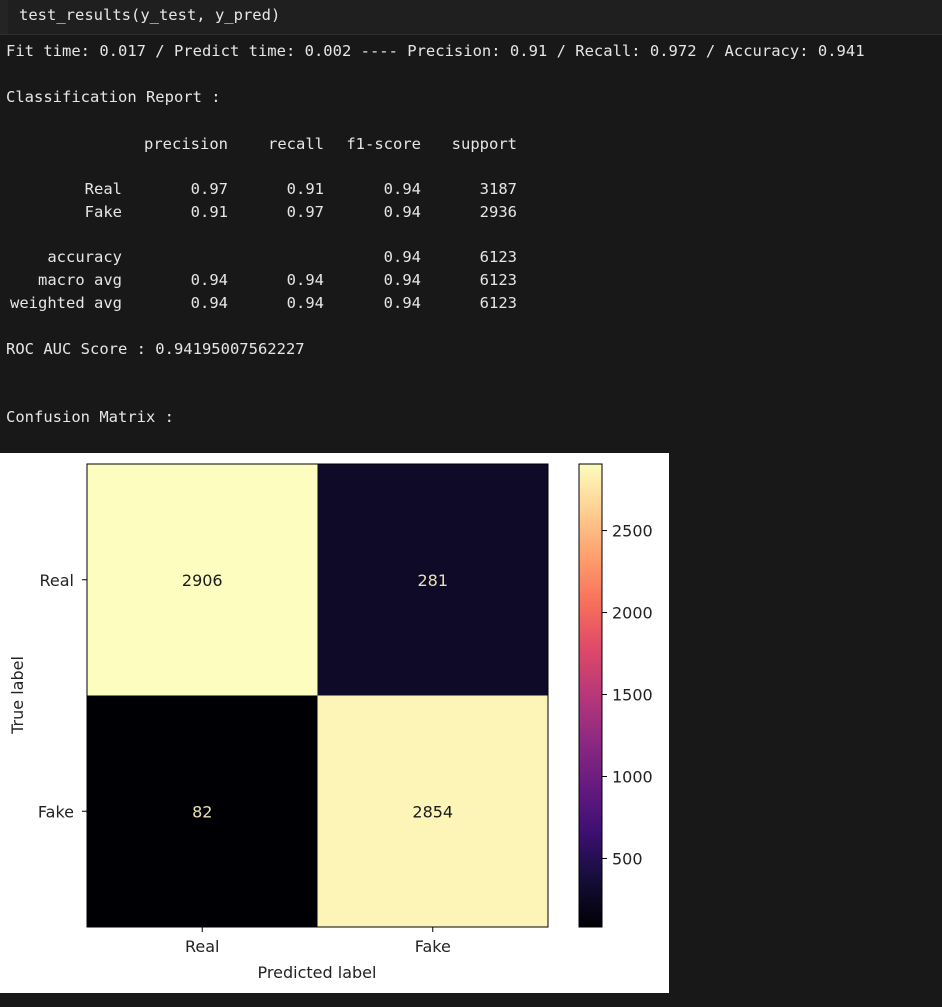 Image resolution: width=942 pixels, height=1007 pixels. I want to click on x-tick-label: Fake, so click(433, 946).